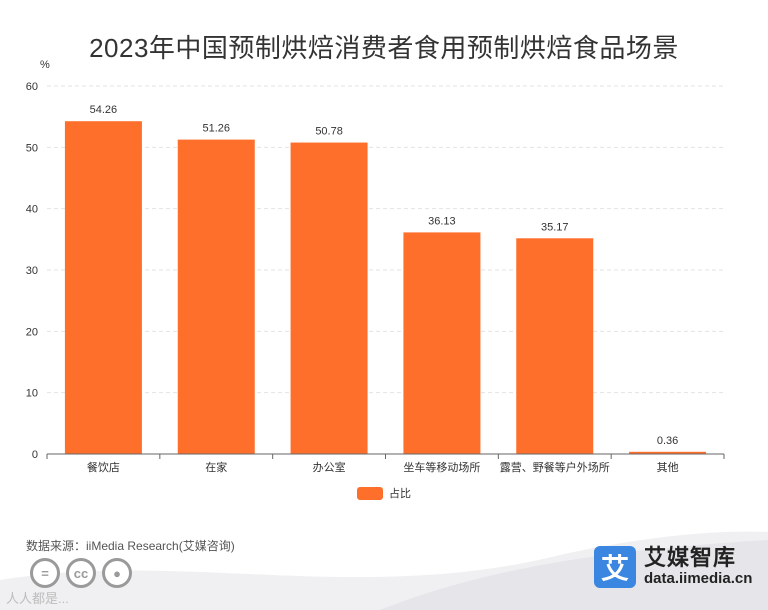  Describe the element at coordinates (45, 573) in the screenshot. I see `equal-icon: =` at that location.